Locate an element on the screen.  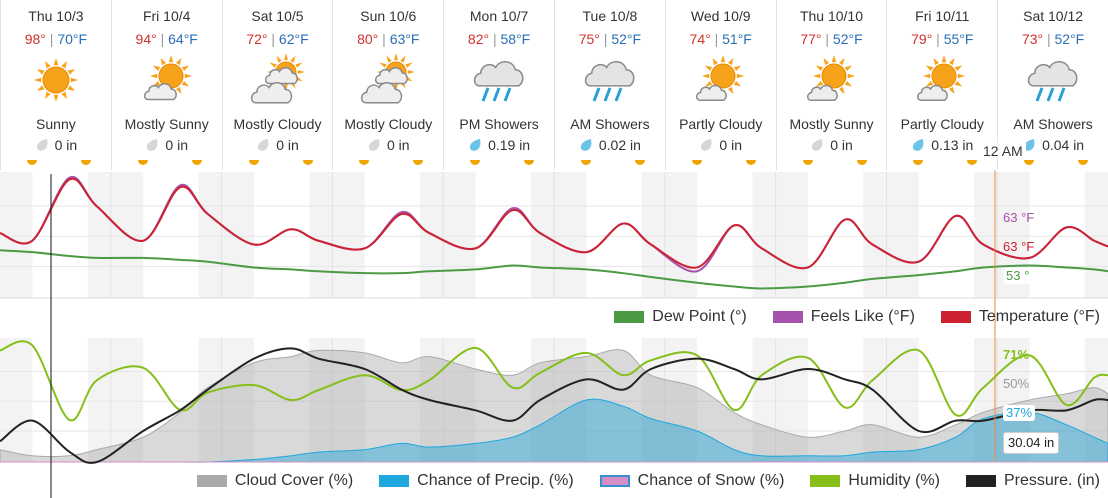
day-label: Sun 10/6 is located at coordinates (388, 16).